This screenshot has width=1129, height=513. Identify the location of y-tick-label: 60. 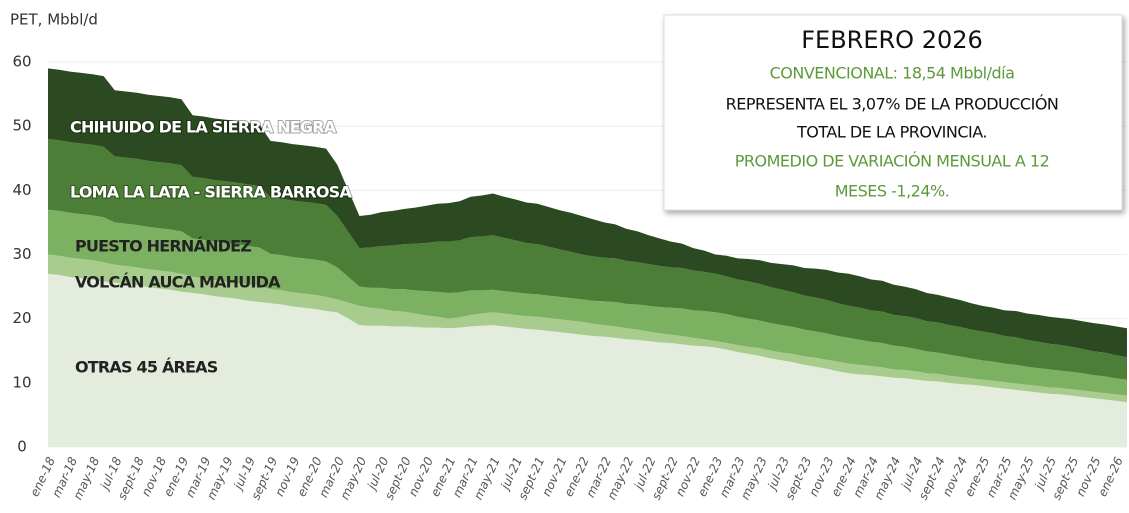
(21, 62).